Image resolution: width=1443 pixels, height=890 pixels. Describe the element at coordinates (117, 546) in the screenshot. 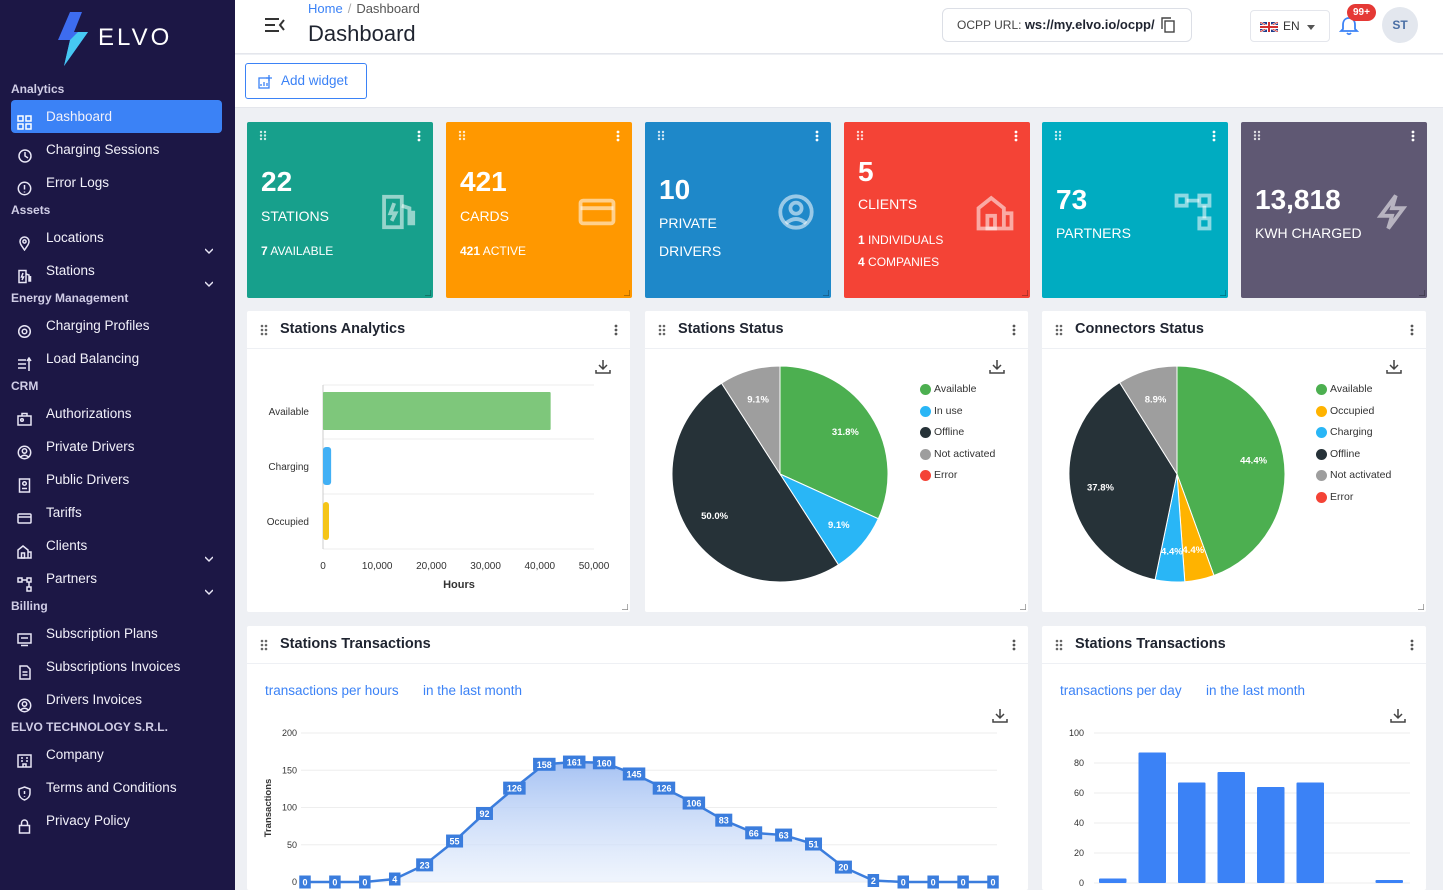

I see `sidebar-item-clients: Clients` at that location.